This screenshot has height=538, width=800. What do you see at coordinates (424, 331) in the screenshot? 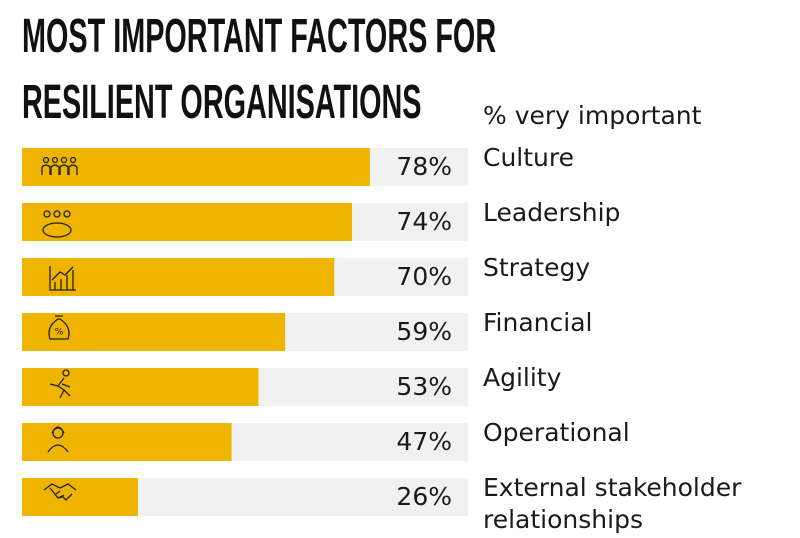
I see `value-label: 59%` at bounding box center [424, 331].